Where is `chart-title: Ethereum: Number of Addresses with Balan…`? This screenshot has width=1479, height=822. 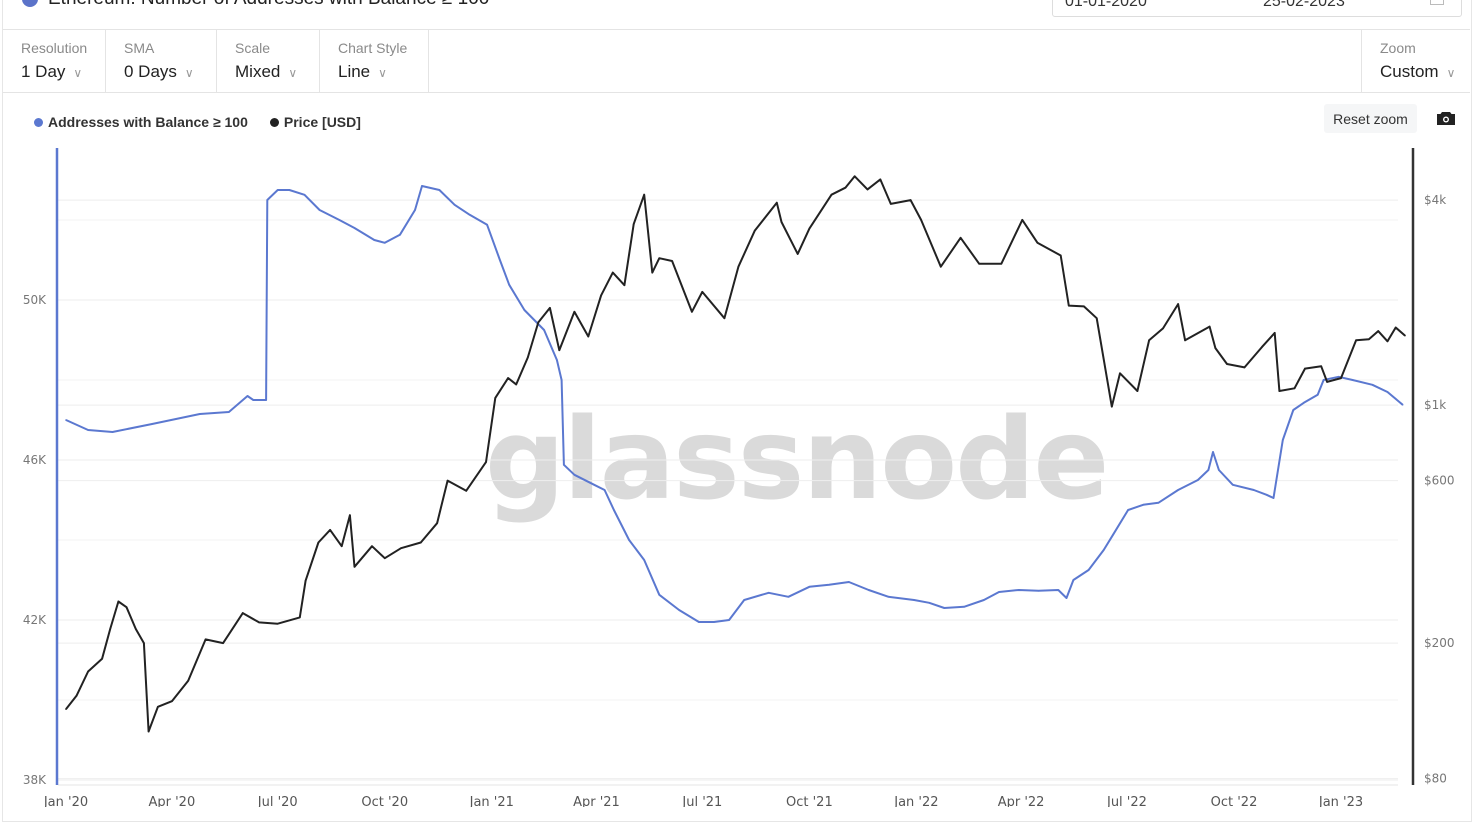
chart-title: Ethereum: Number of Addresses with Balan… is located at coordinates (255, 5).